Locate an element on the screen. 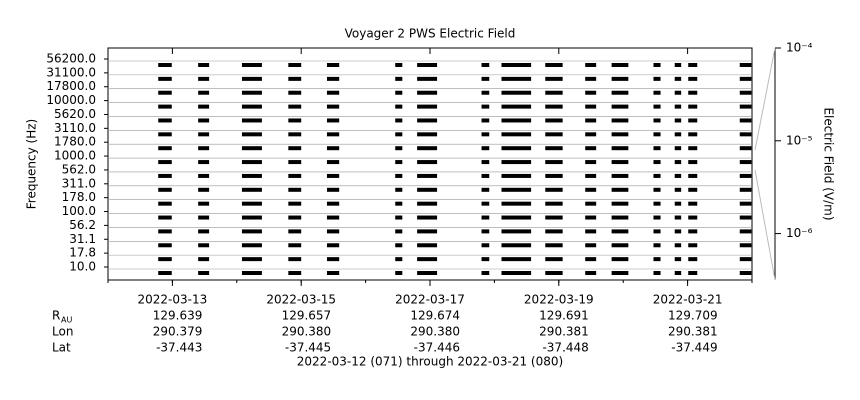 The width and height of the screenshot is (860, 400). y-tick-label: 31100.0 is located at coordinates (71, 72).